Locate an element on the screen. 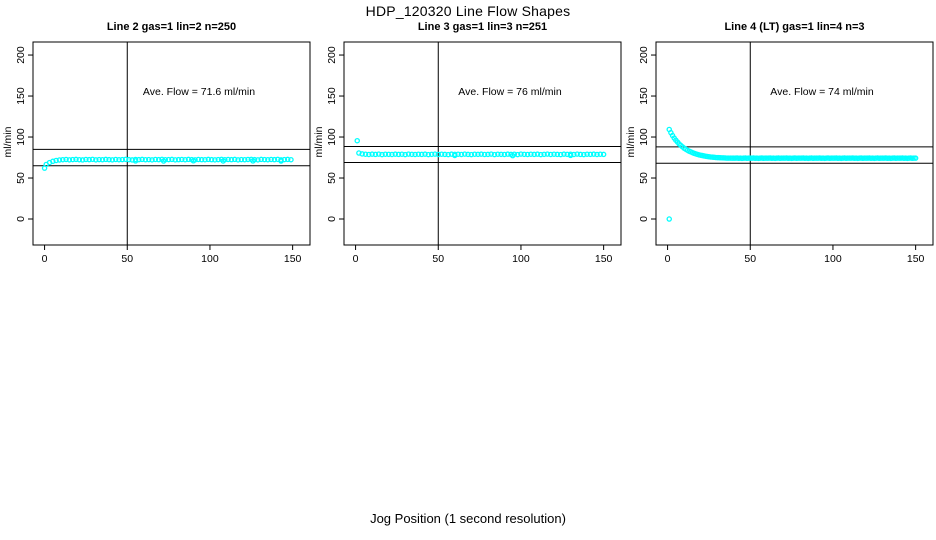 The image size is (936, 540). ave-flow-annotation: Ave. Flow = 76 ml/min is located at coordinates (510, 92).